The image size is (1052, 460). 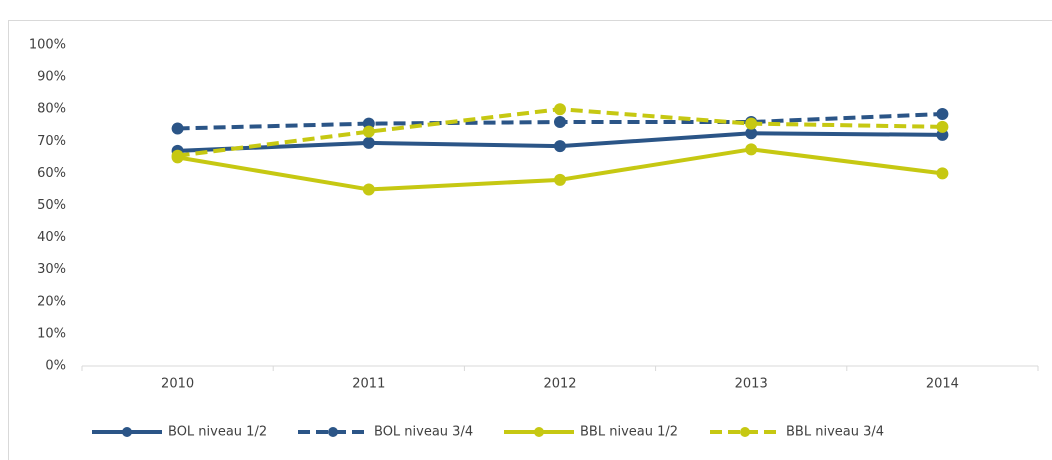 I want to click on y-tick-label: 70%, so click(x=51, y=141).